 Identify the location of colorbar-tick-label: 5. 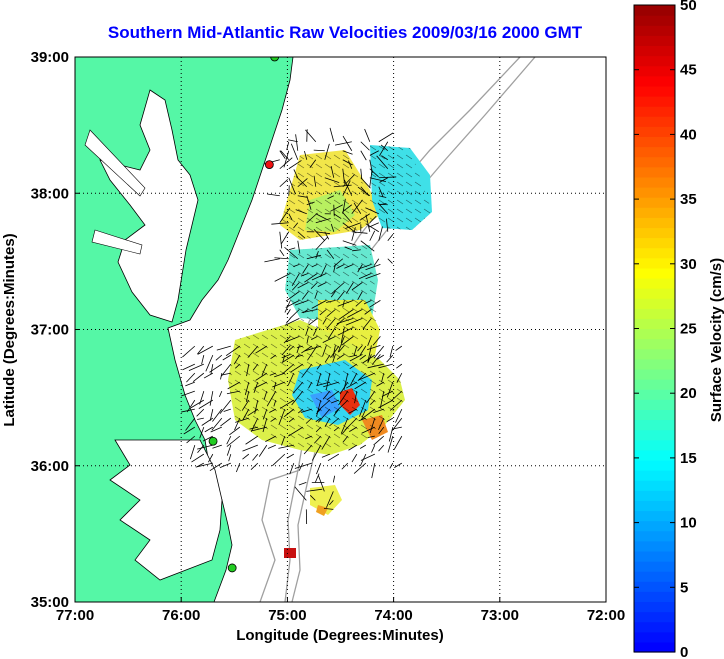
(684, 587).